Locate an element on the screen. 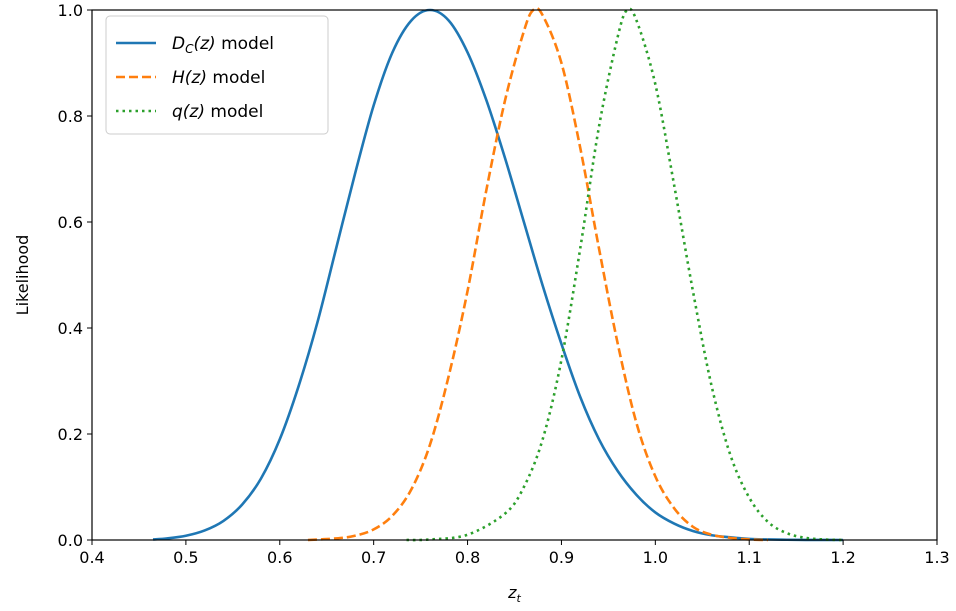 Image resolution: width=956 pixels, height=611 pixels. x-tick-label: 0.7 is located at coordinates (373, 557).